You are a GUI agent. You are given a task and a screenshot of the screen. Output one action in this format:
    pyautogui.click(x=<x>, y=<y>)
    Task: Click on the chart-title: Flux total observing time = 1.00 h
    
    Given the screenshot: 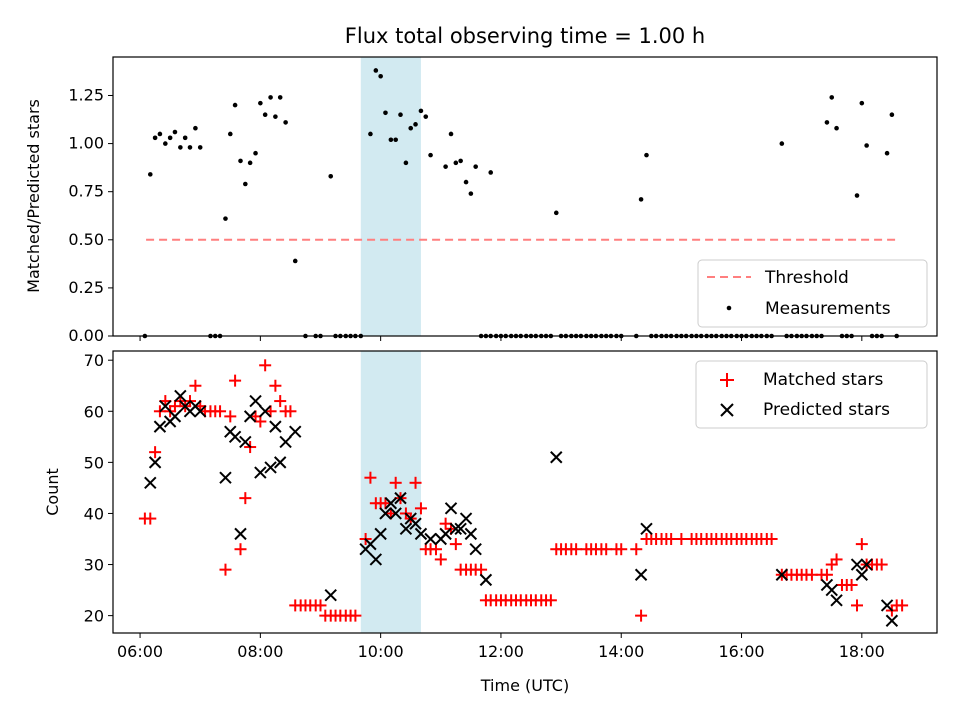 What is the action you would take?
    pyautogui.click(x=525, y=36)
    